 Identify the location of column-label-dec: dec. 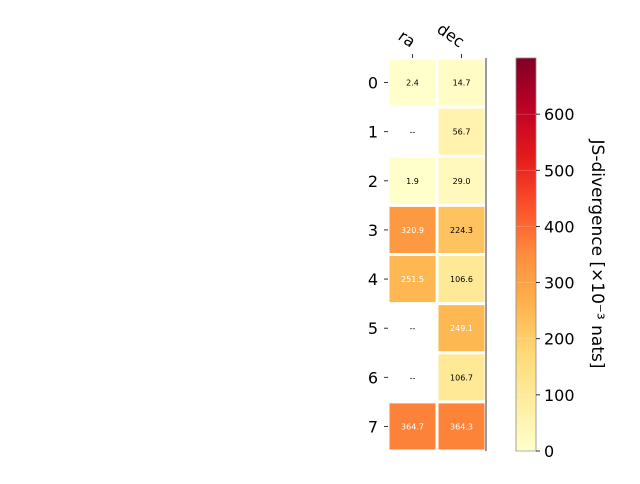
(451, 35).